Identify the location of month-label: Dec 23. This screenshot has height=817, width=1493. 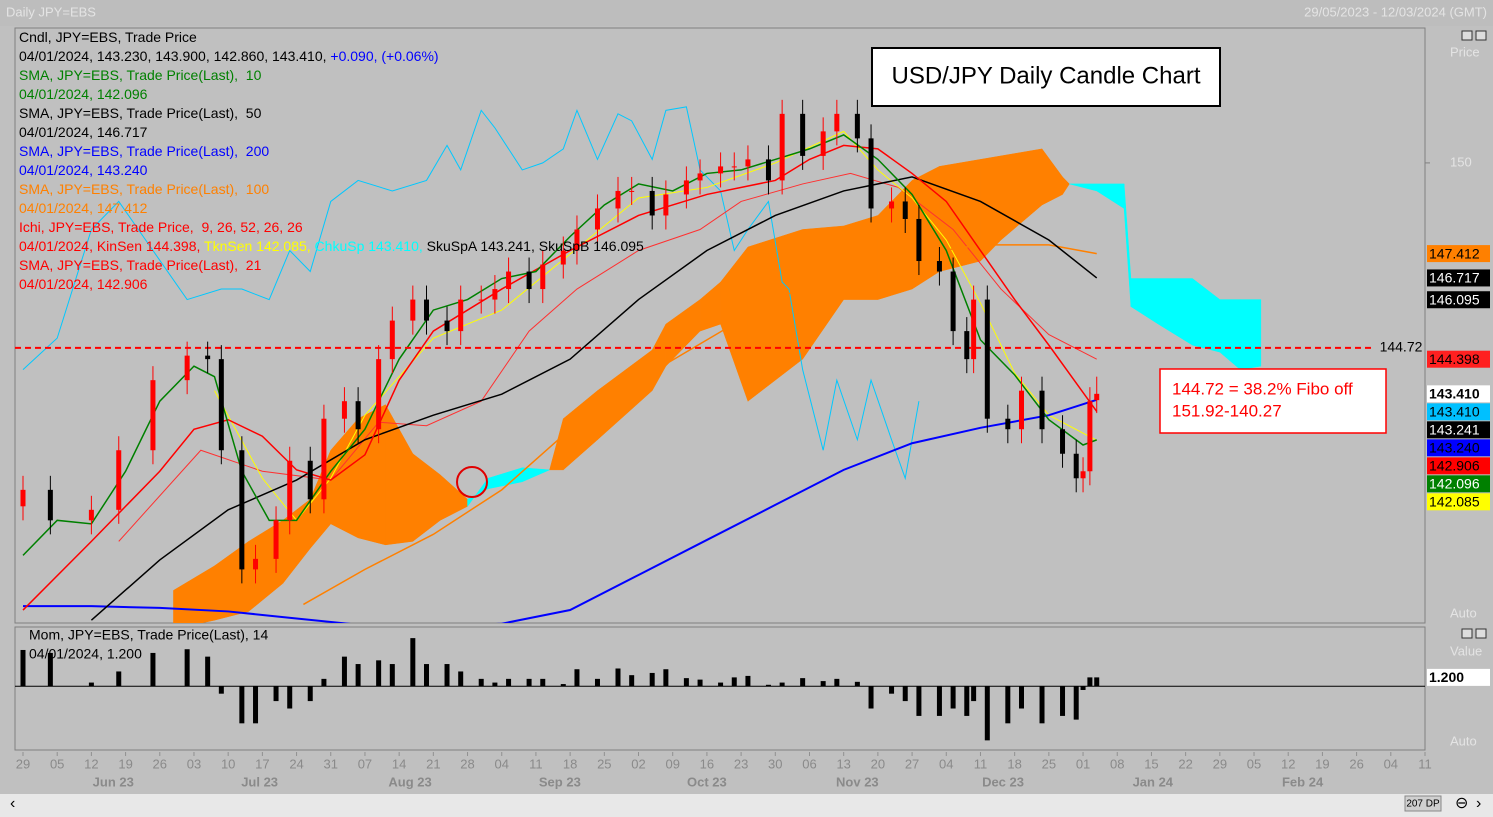
(1003, 781).